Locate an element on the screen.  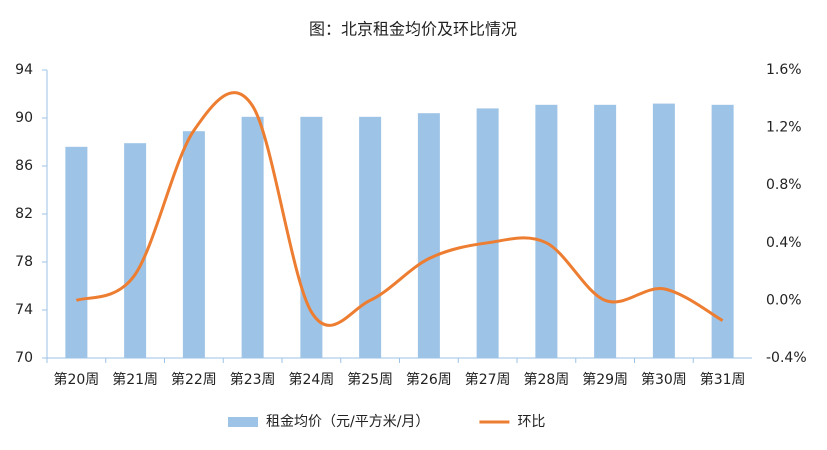
y-tick-label: 70 is located at coordinates (24, 358).